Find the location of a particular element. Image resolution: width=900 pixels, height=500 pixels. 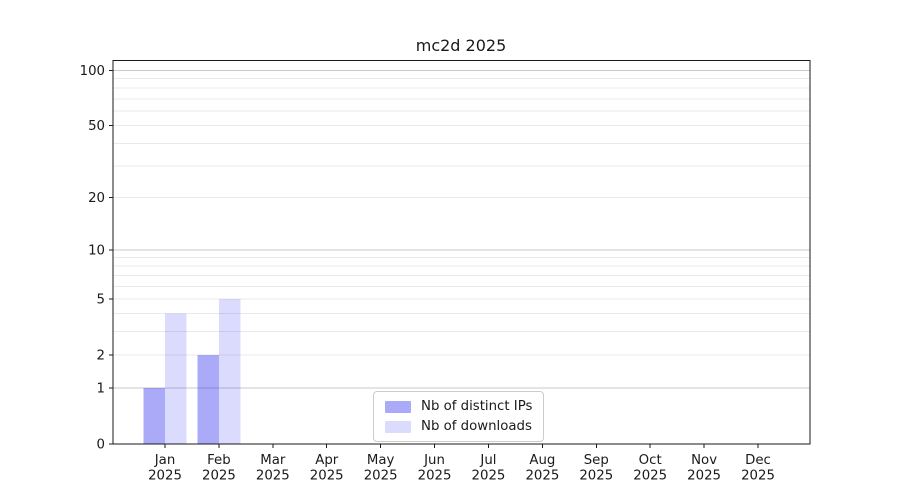

chart-title: mc2d 2025 is located at coordinates (461, 45).